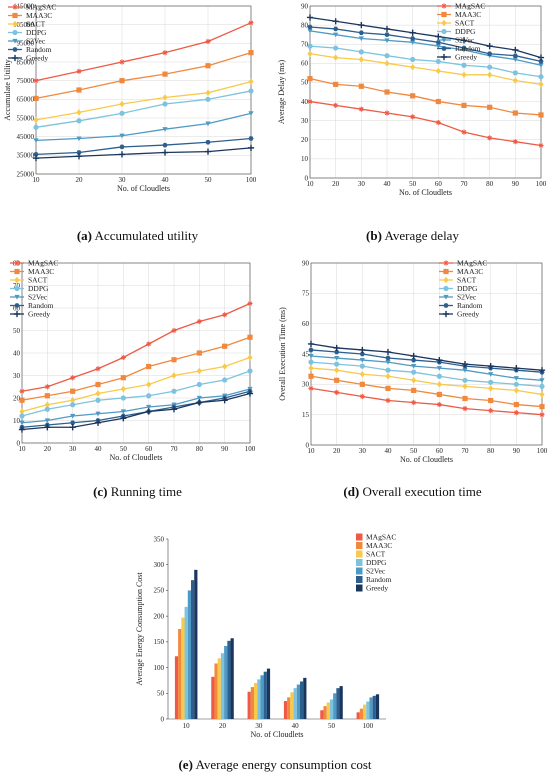 This screenshot has height=780, width=550. I want to click on chart-b-y-tick: 70, so click(305, 45).